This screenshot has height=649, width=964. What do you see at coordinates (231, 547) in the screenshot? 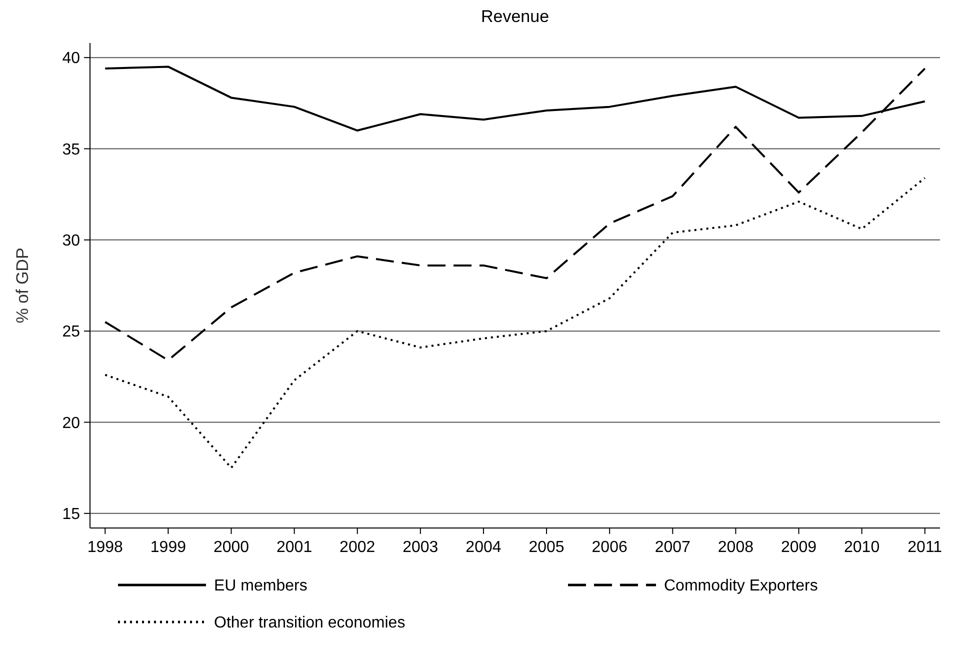
I see `x-tick-label: 2000` at bounding box center [231, 547].